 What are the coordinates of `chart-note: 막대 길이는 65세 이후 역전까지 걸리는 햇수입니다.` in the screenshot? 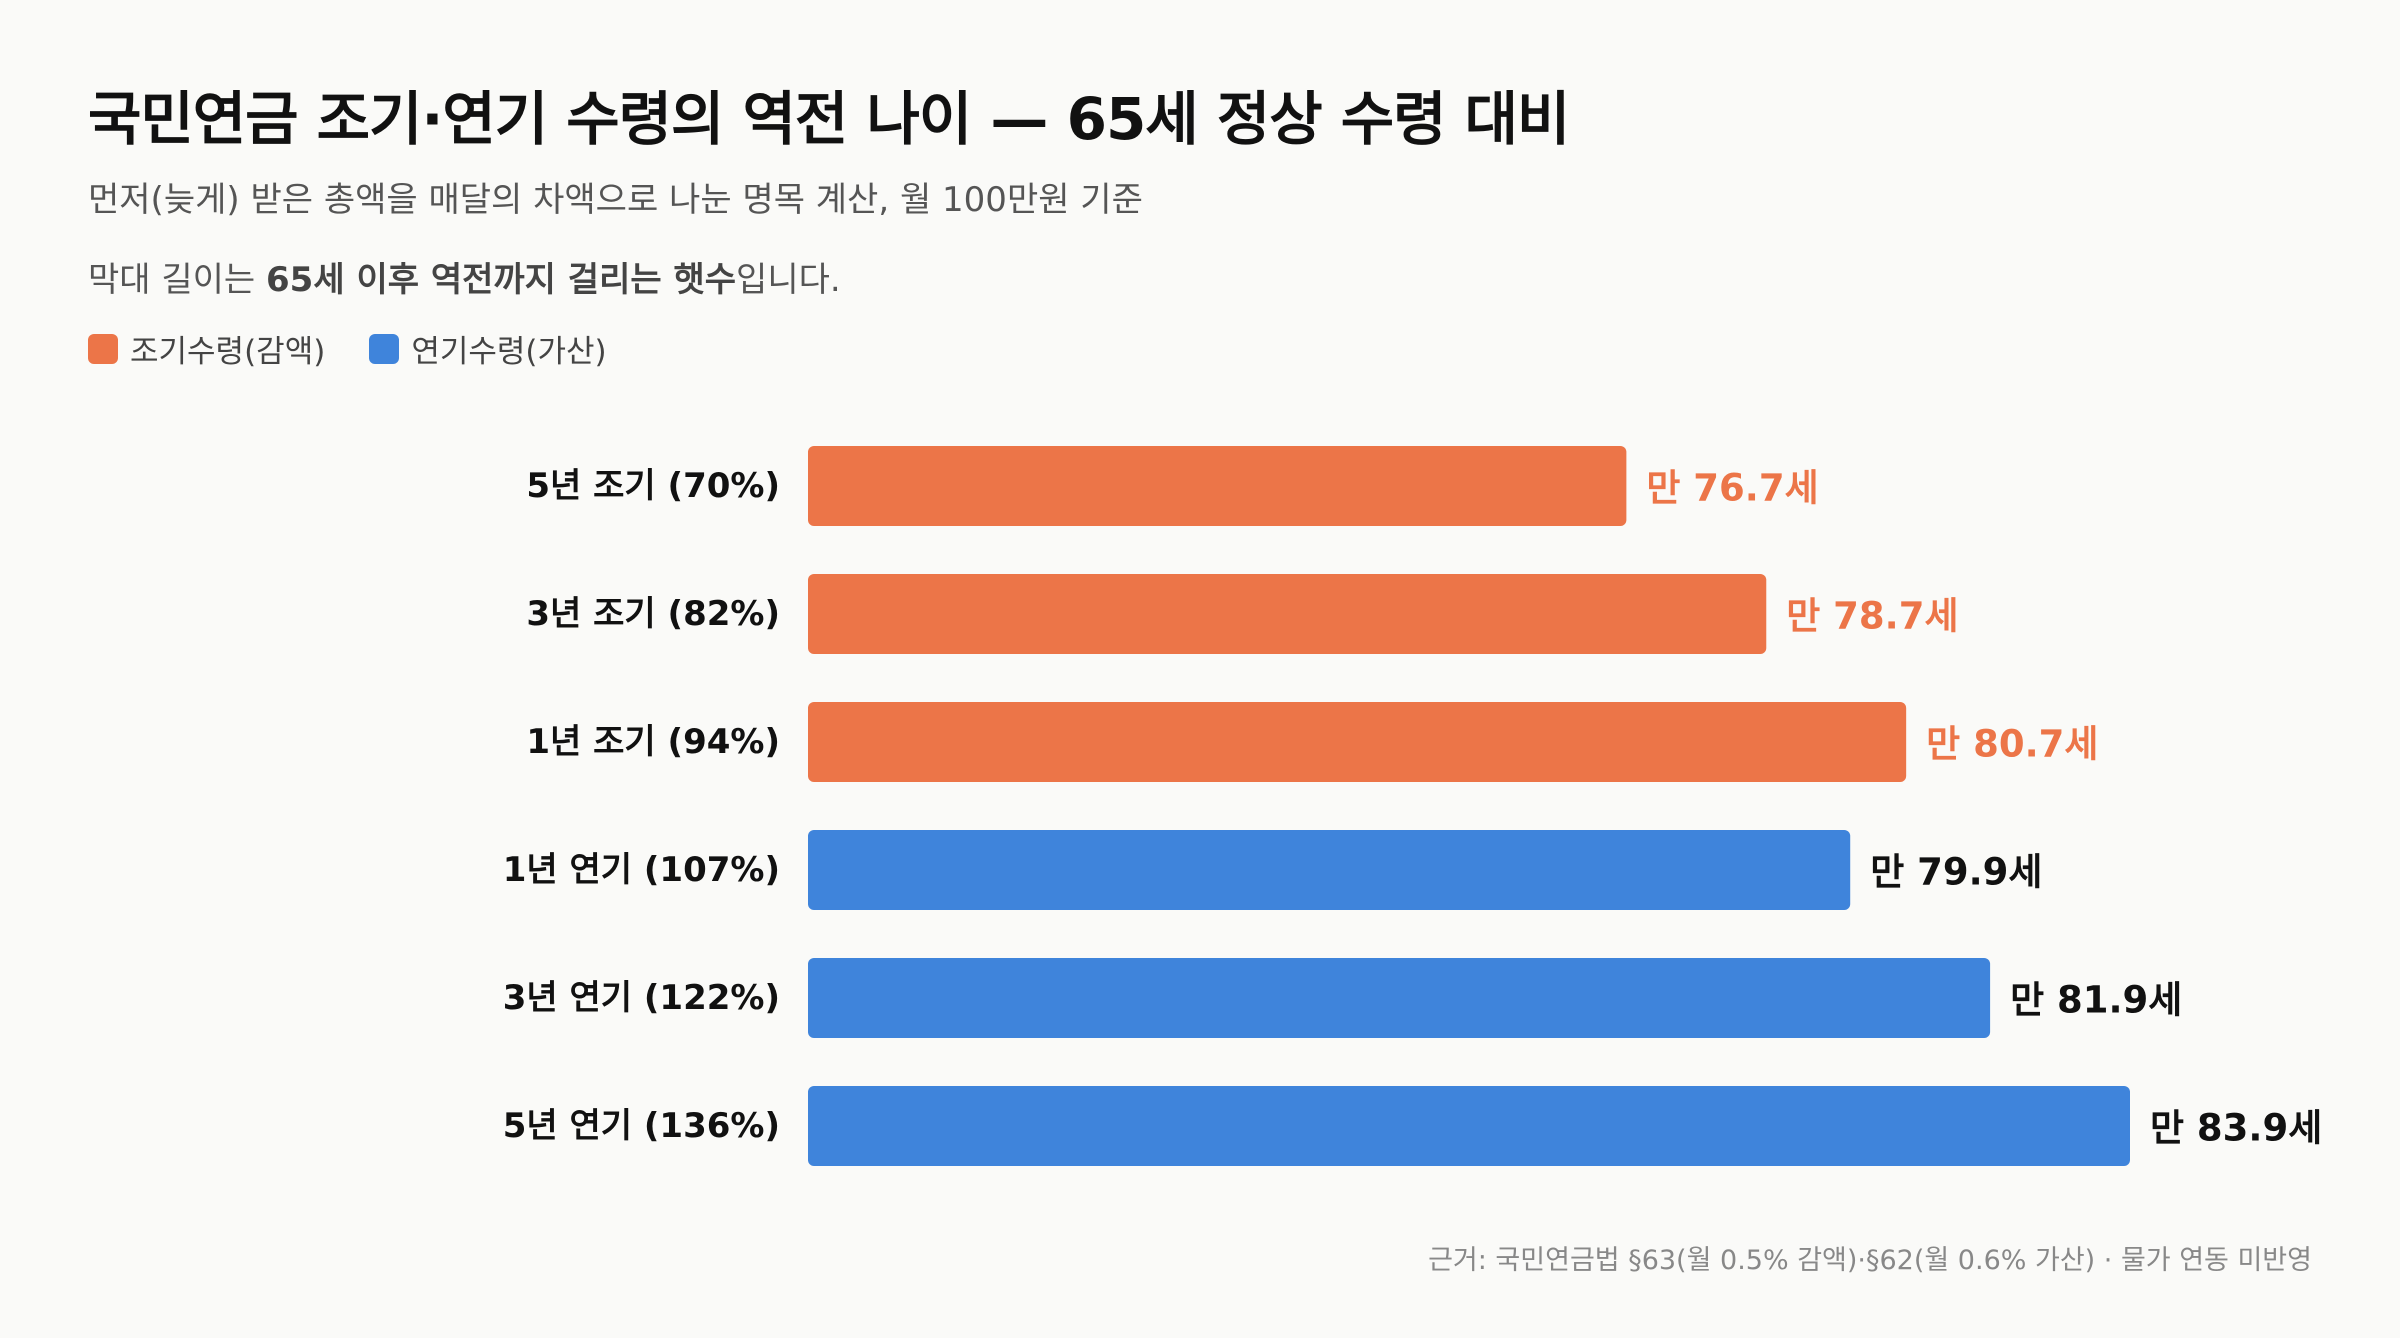 It's located at (464, 276).